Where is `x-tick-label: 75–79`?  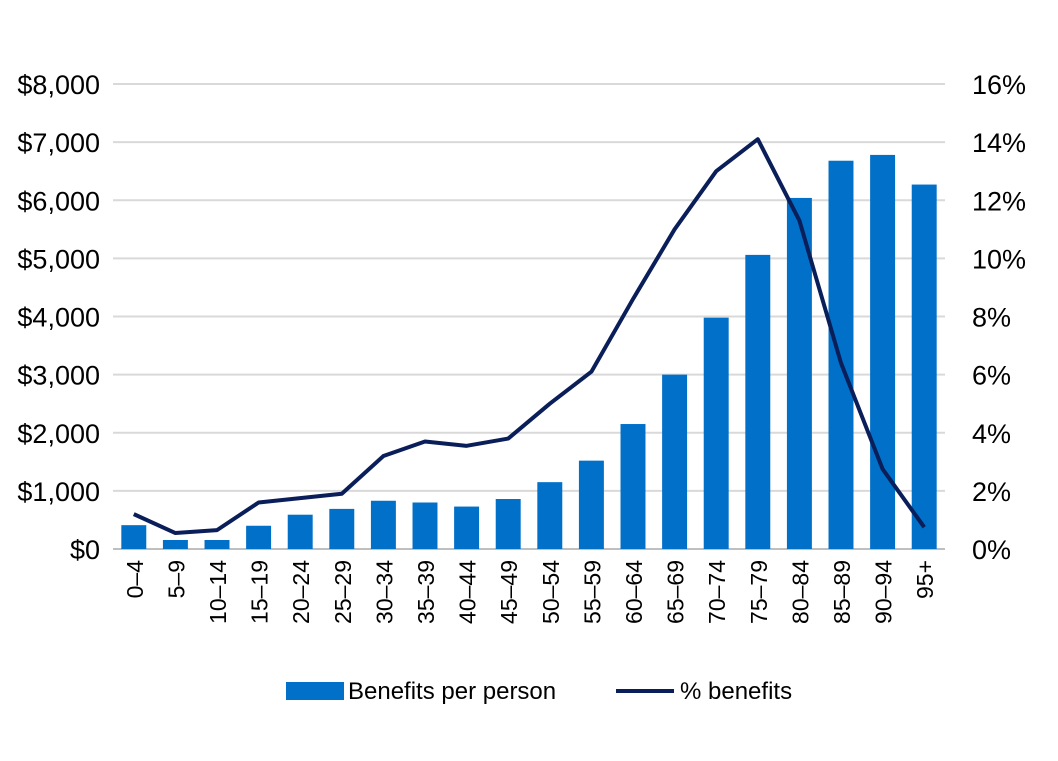 x-tick-label: 75–79 is located at coordinates (759, 592).